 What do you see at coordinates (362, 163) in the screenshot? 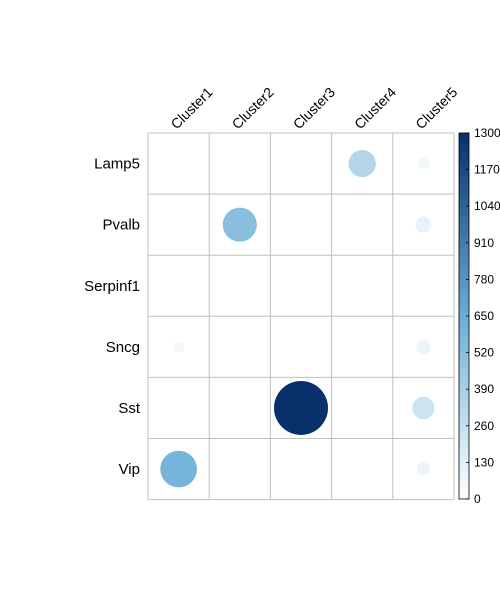
I see `cell-circle-lamp5-cluster4` at bounding box center [362, 163].